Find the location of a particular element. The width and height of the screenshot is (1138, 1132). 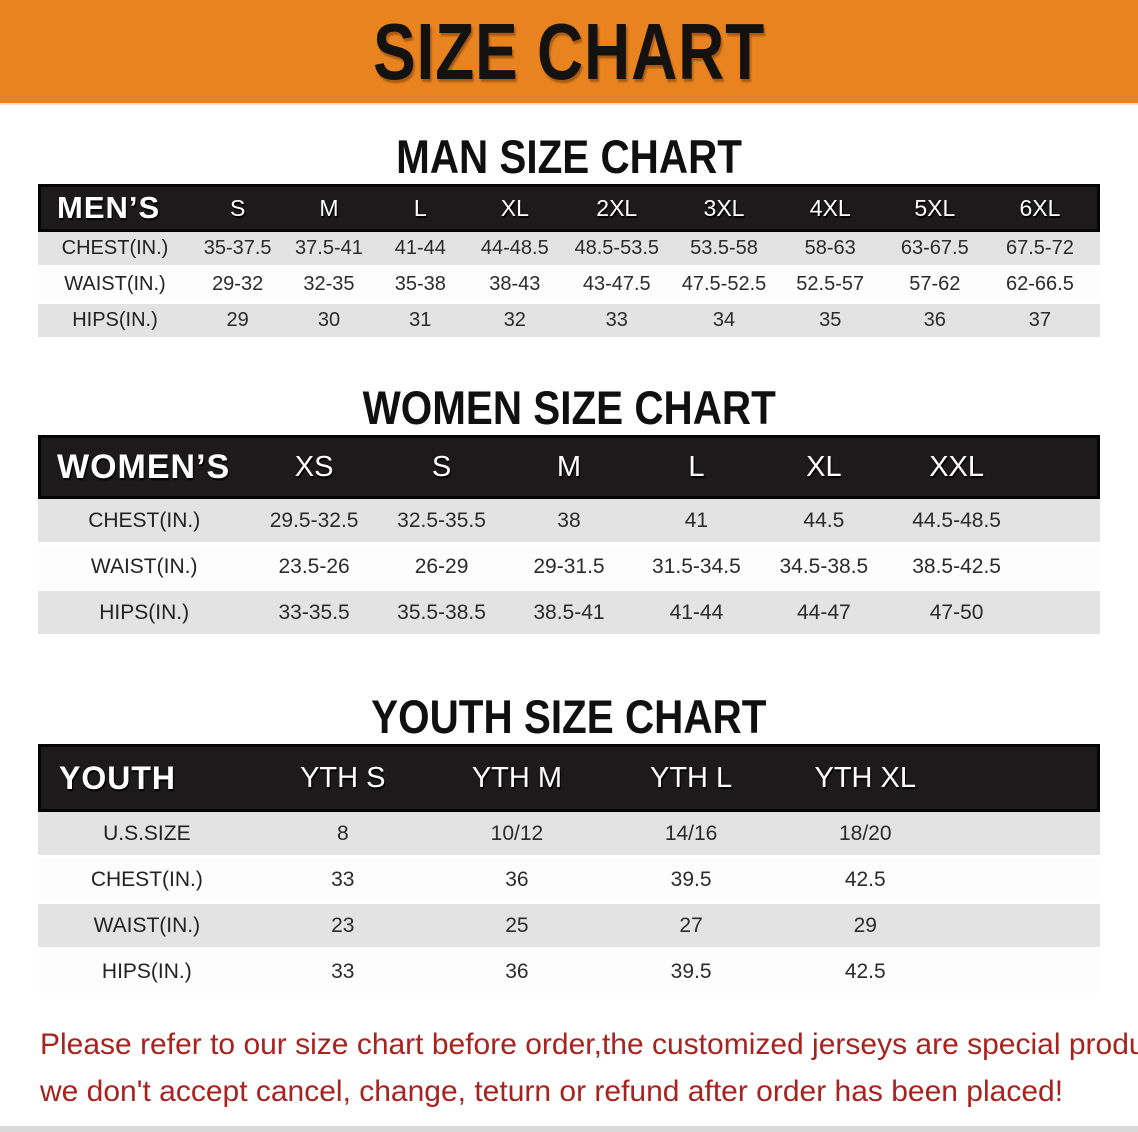

column-header: L is located at coordinates (420, 208).